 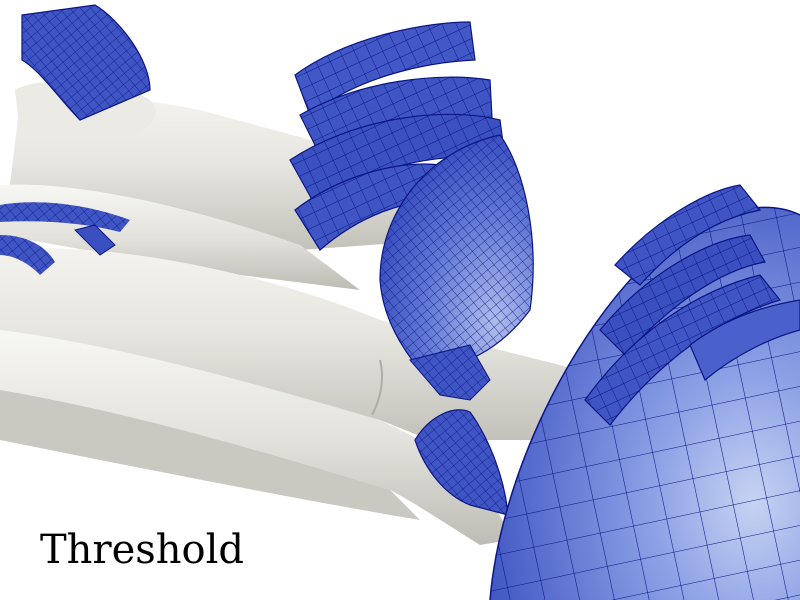 I want to click on mesh-fan-bottom, so click(x=461, y=462).